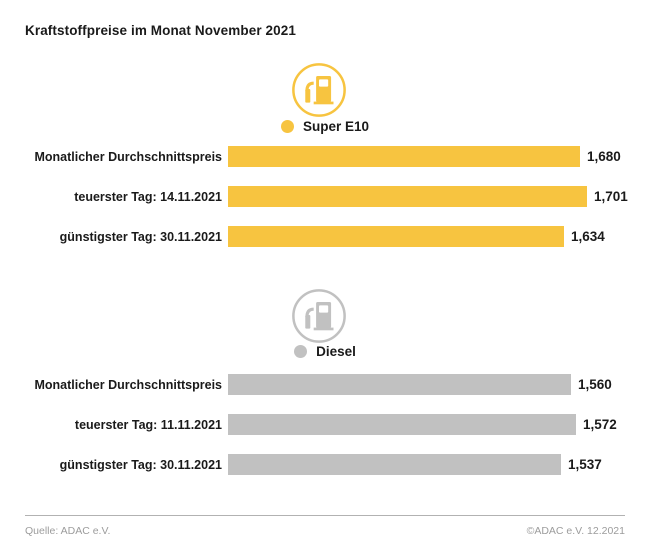 This screenshot has width=650, height=560. Describe the element at coordinates (336, 126) in the screenshot. I see `legend-label: Super E10` at that location.